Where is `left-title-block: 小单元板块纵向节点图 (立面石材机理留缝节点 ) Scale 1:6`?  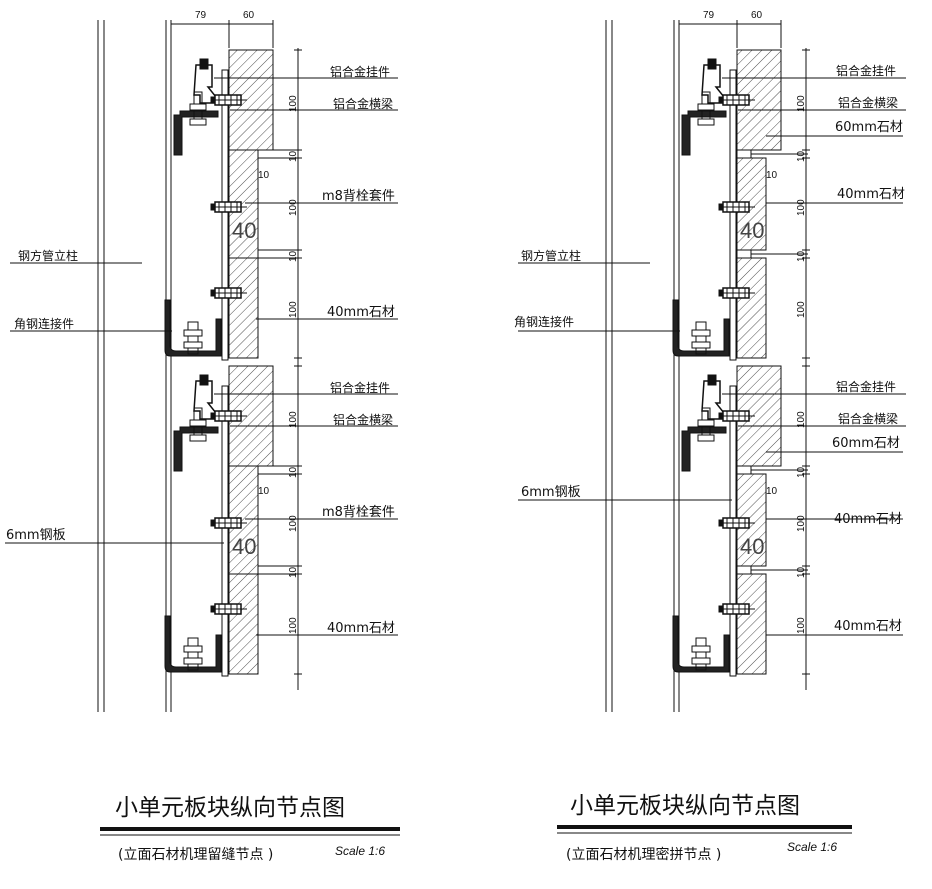
left-title-block: 小单元板块纵向节点图 (立面石材机理留缝节点 ) Scale 1:6 is located at coordinates (250, 829).